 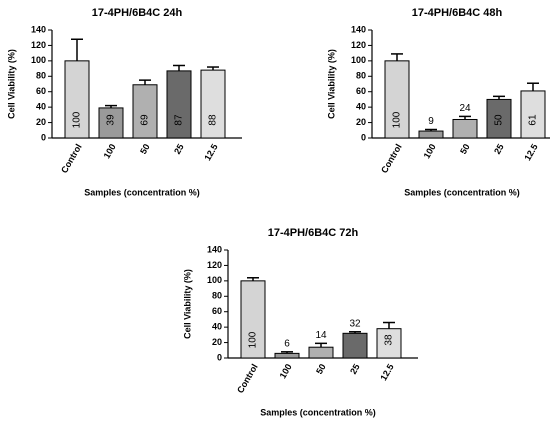 What do you see at coordinates (179, 120) in the screenshot?
I see `value-label: 87` at bounding box center [179, 120].